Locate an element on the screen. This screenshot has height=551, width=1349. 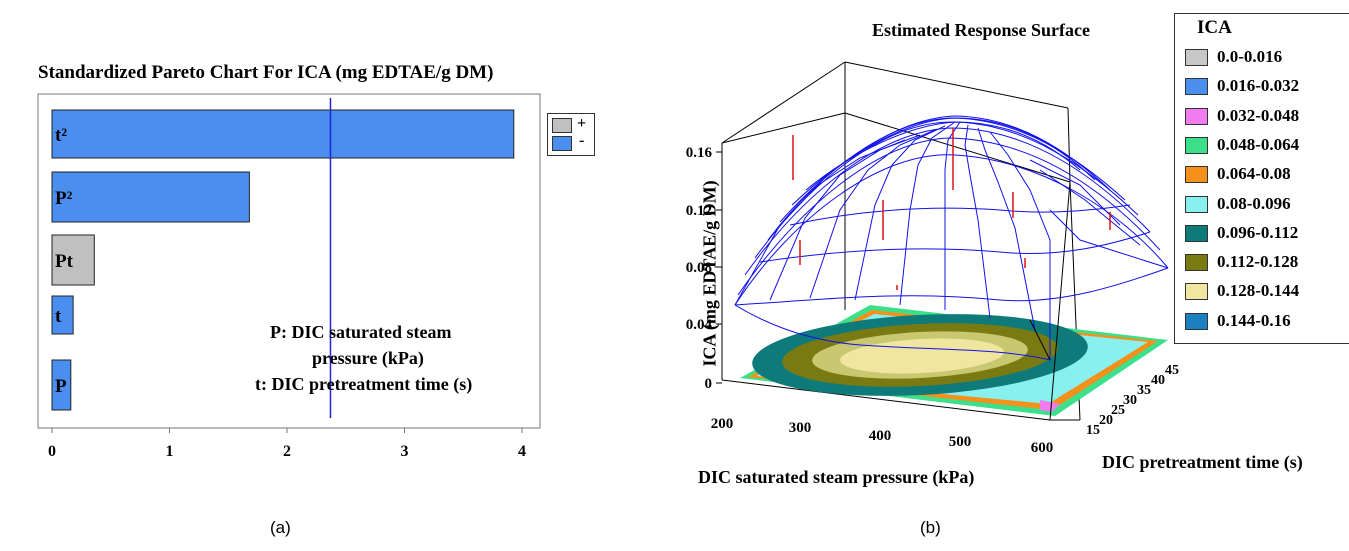
surface-zlabel: ICA (mg EDTAE/g DM) is located at coordinates (709, 273).